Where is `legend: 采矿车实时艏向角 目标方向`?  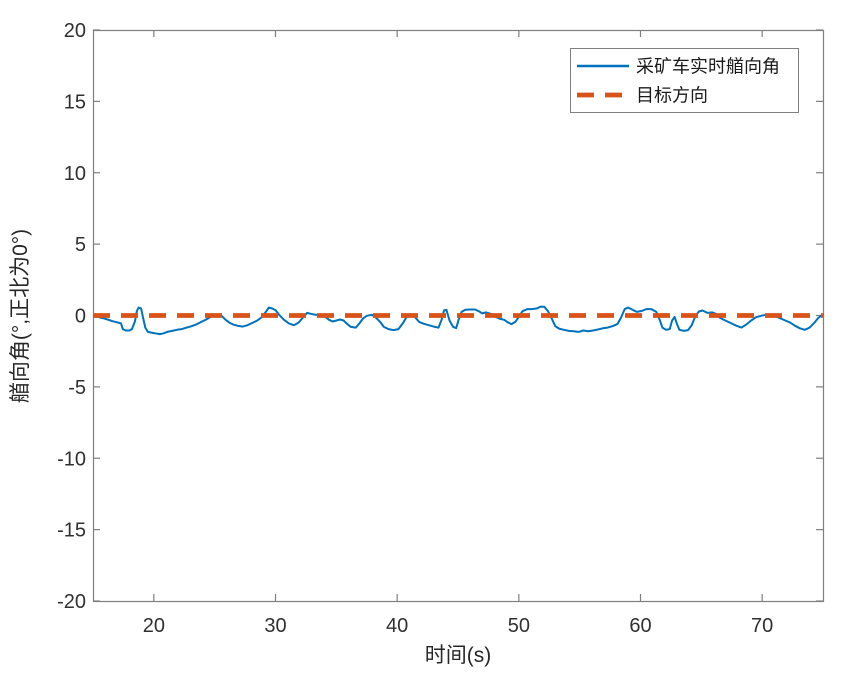
legend: 采矿车实时艏向角 目标方向 is located at coordinates (684, 80).